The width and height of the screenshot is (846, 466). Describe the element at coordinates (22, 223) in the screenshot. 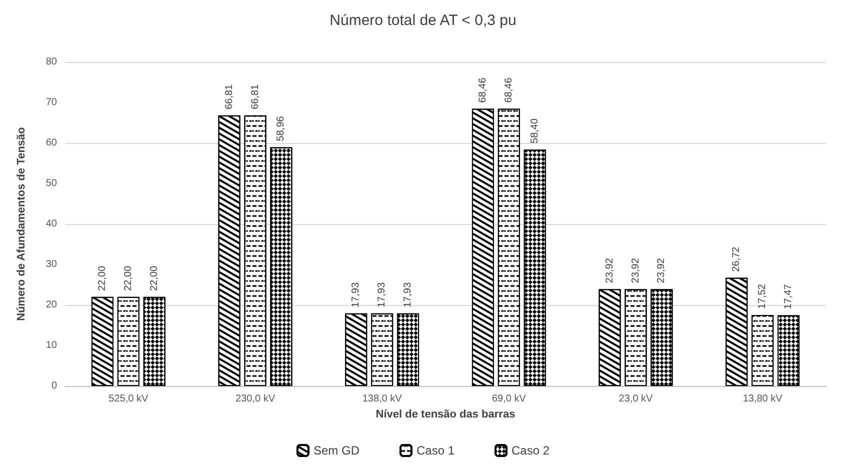

I see `y-axis-title: Número de Afundamentos de Tensão` at that location.